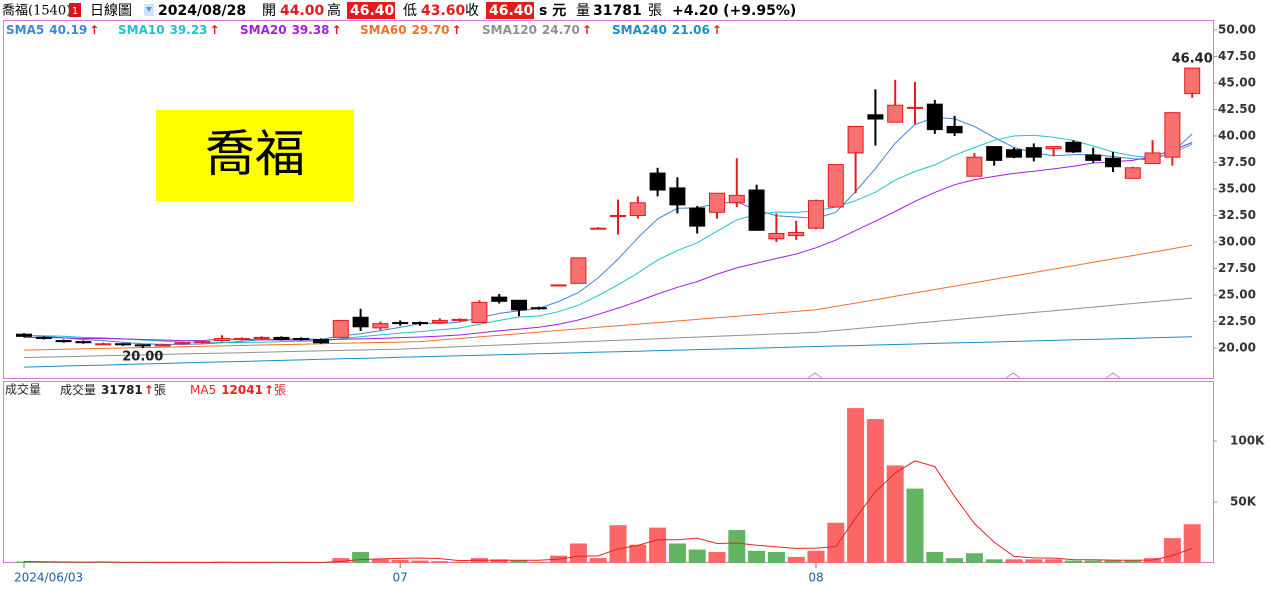  I want to click on y-tick-label: 50.00, so click(1237, 29).